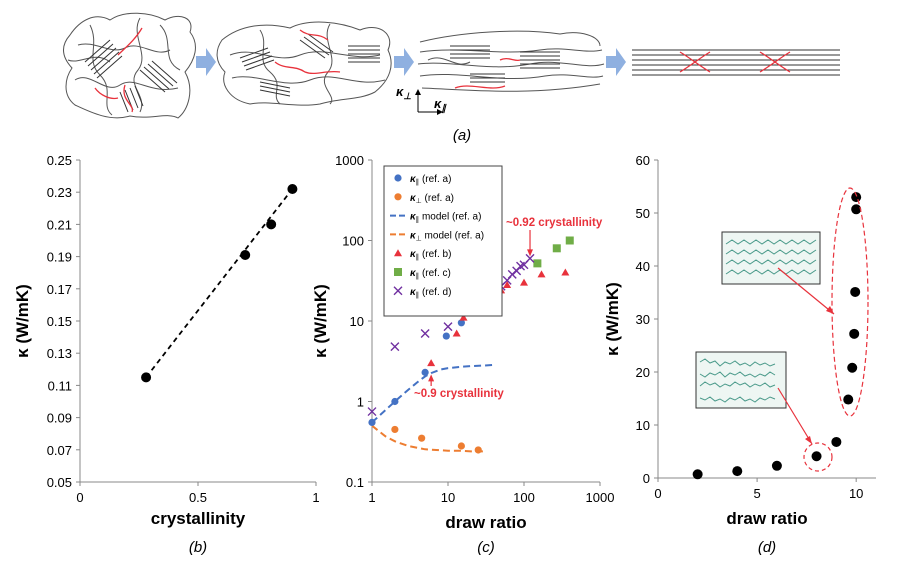 The width and height of the screenshot is (908, 568). What do you see at coordinates (59, 353) in the screenshot?
I see `y-tick-label: 0.13` at bounding box center [59, 353].